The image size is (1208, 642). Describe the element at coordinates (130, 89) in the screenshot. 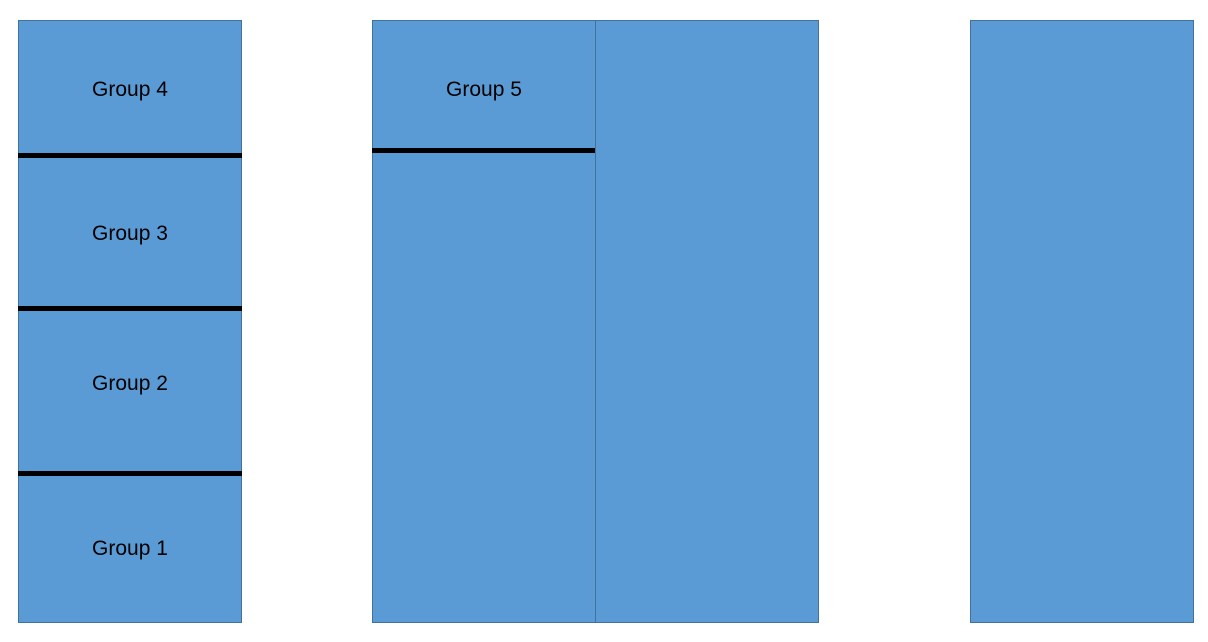

I see `group-4-label: Group 4` at that location.